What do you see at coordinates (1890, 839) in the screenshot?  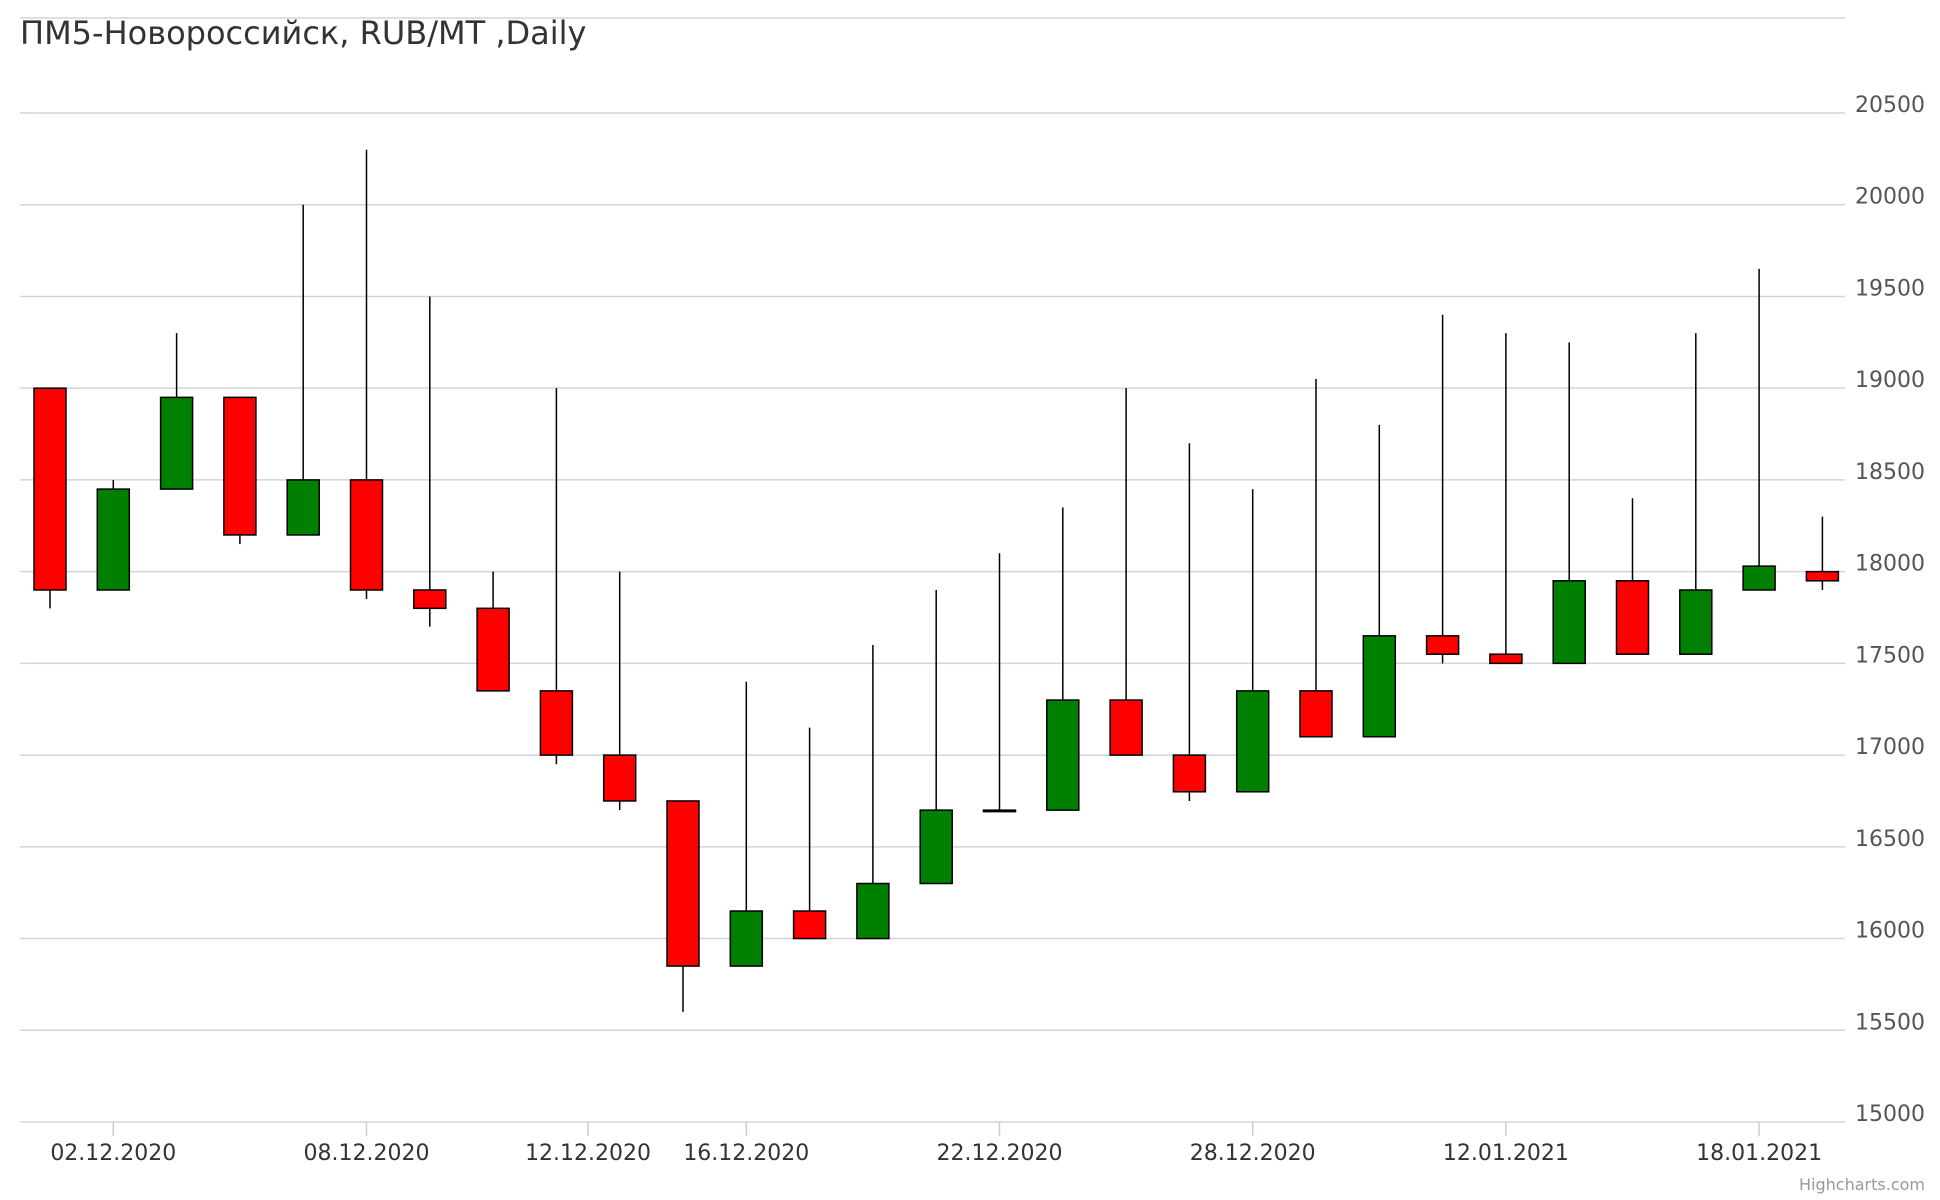 I see `y-tick-label: 16500` at bounding box center [1890, 839].